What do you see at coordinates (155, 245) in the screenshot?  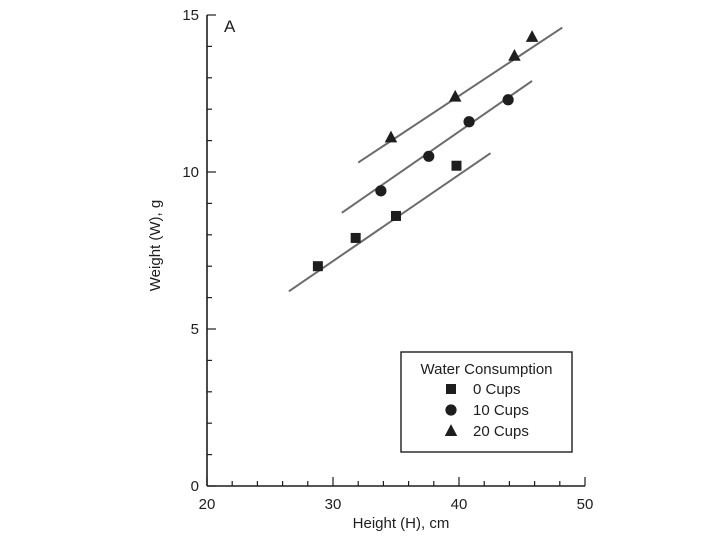 I see `y-axis-label: Weight (W), g` at bounding box center [155, 245].